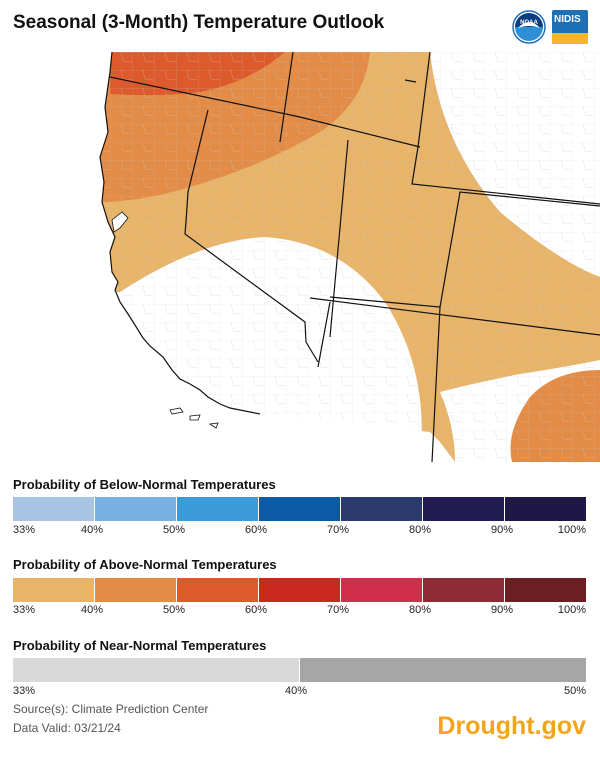 Image resolution: width=600 pixels, height=761 pixels. Describe the element at coordinates (511, 726) in the screenshot. I see `drought-gov-brand: Drought.gov` at that location.